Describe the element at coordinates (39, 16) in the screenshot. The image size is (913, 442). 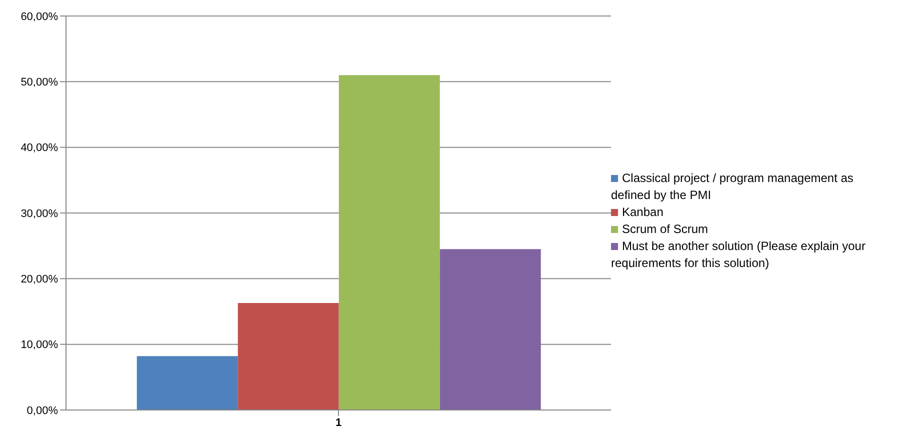
I see `y-tick-label: 60,00%` at that location.